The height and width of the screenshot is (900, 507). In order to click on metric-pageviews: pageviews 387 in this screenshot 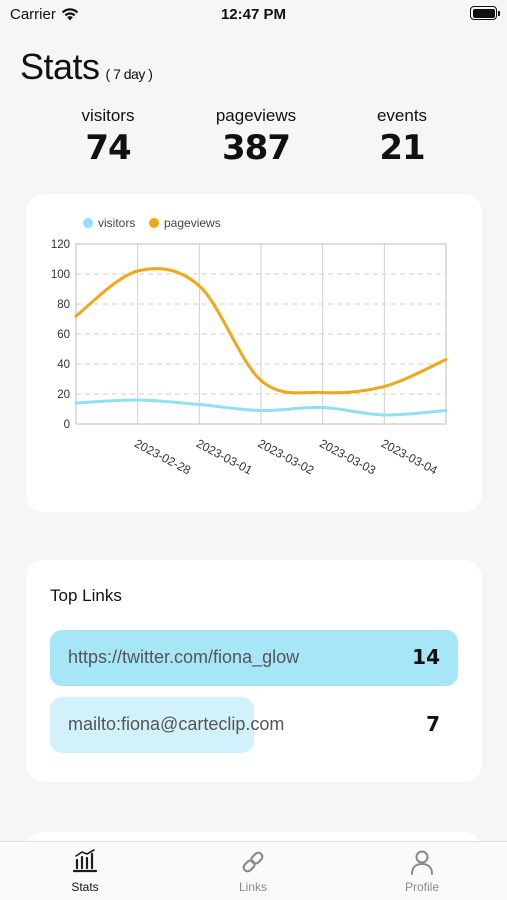, I will do `click(256, 137)`.